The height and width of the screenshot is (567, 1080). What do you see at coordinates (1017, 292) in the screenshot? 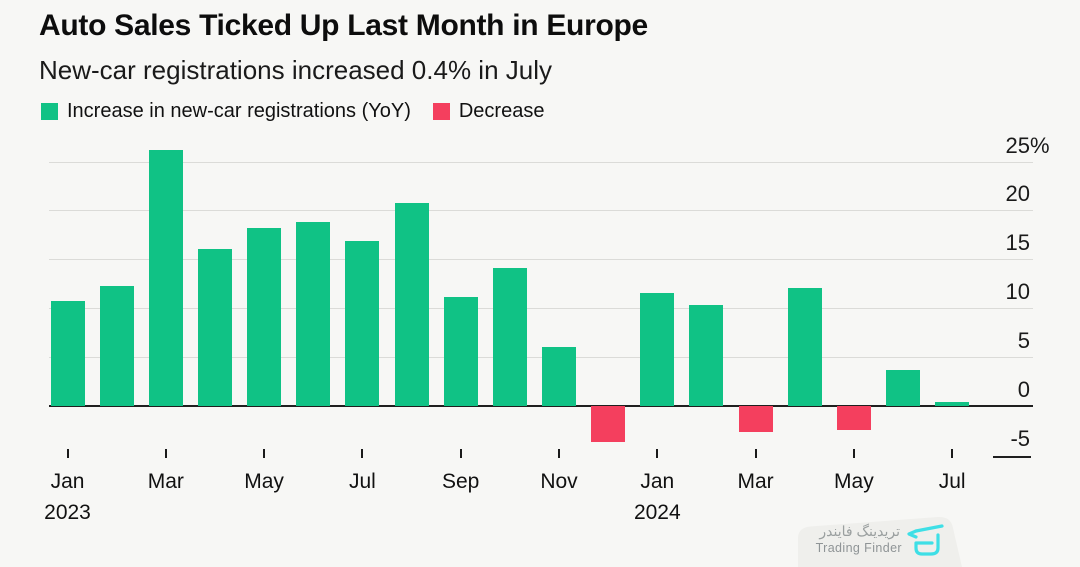
I see `y-axis-label-10: 10` at bounding box center [1017, 292].